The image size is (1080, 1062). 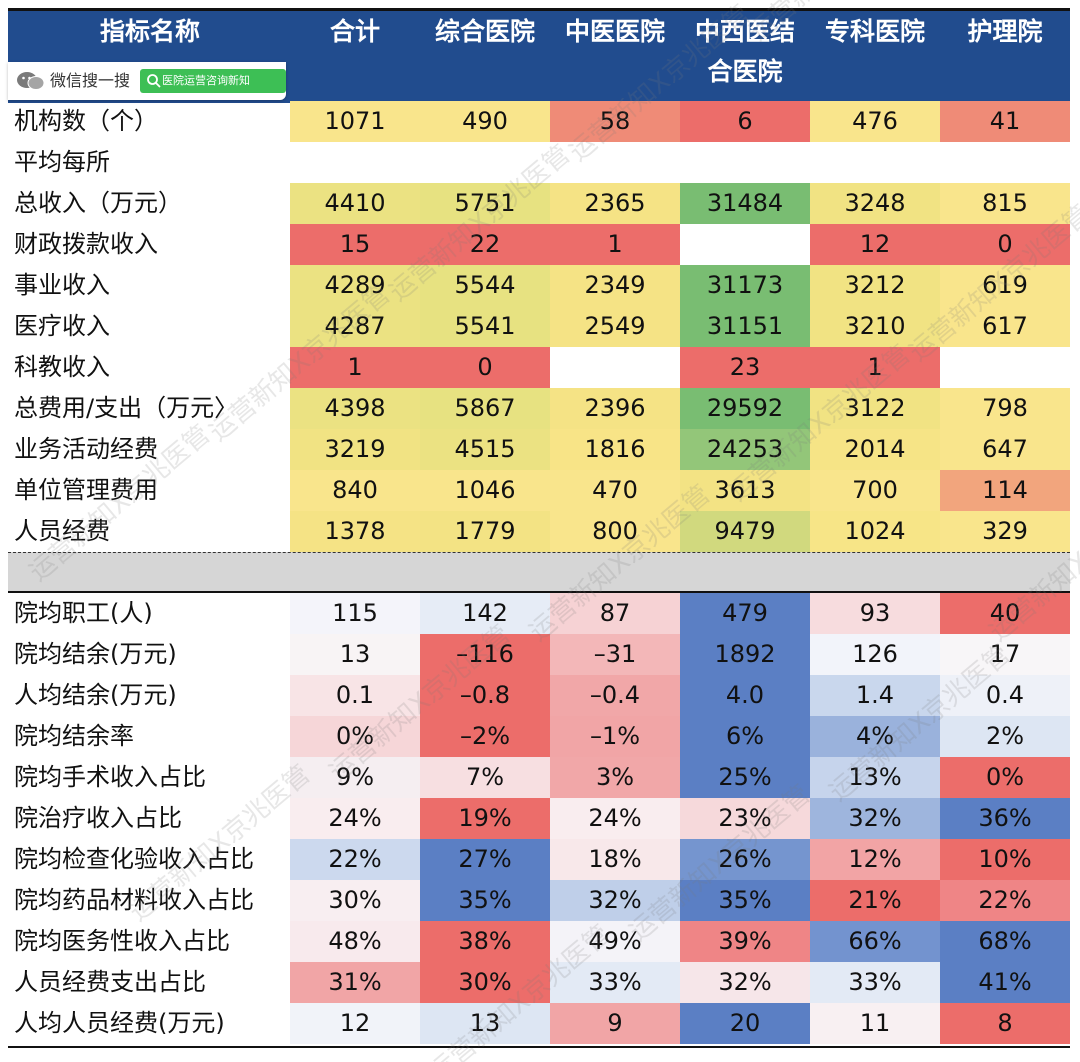 What do you see at coordinates (875, 613) in the screenshot?
I see `heatmap-cell: 93` at bounding box center [875, 613].